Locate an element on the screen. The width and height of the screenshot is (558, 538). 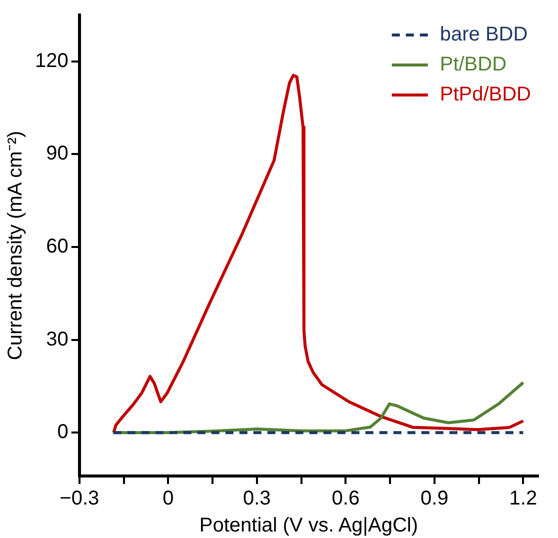
legend-label: Pt/BDD is located at coordinates (473, 65).